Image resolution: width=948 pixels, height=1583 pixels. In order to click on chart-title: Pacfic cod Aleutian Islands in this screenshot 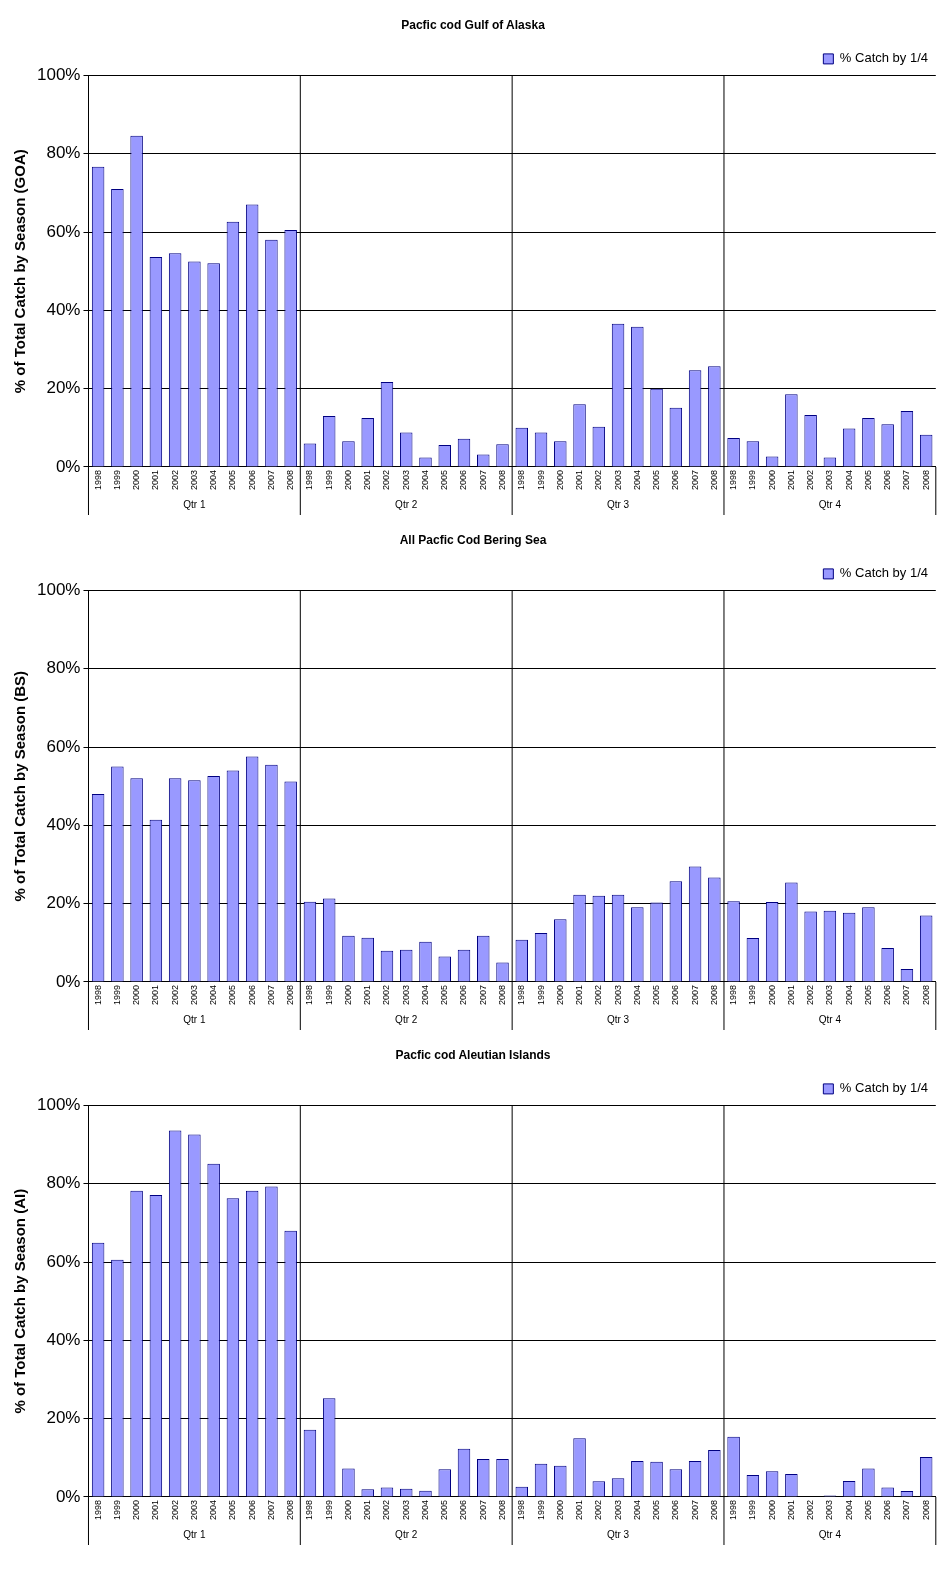, I will do `click(473, 1054)`.